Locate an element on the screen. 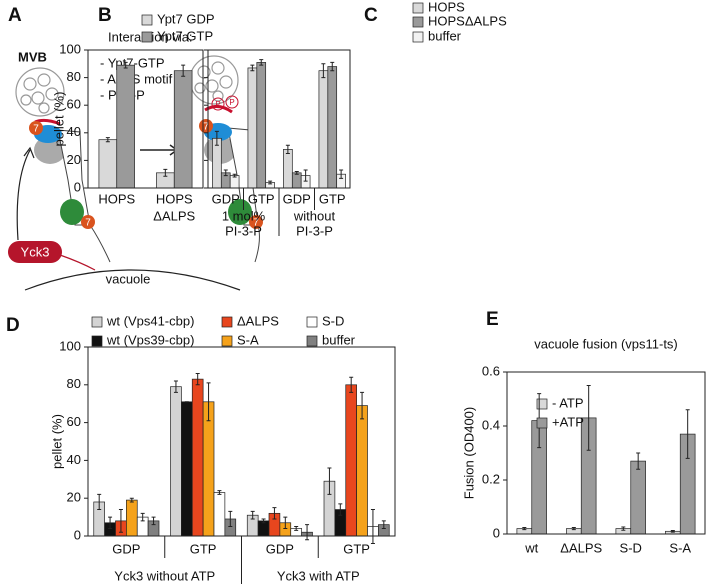  legend-label: Ypt7 GDP is located at coordinates (186, 18).